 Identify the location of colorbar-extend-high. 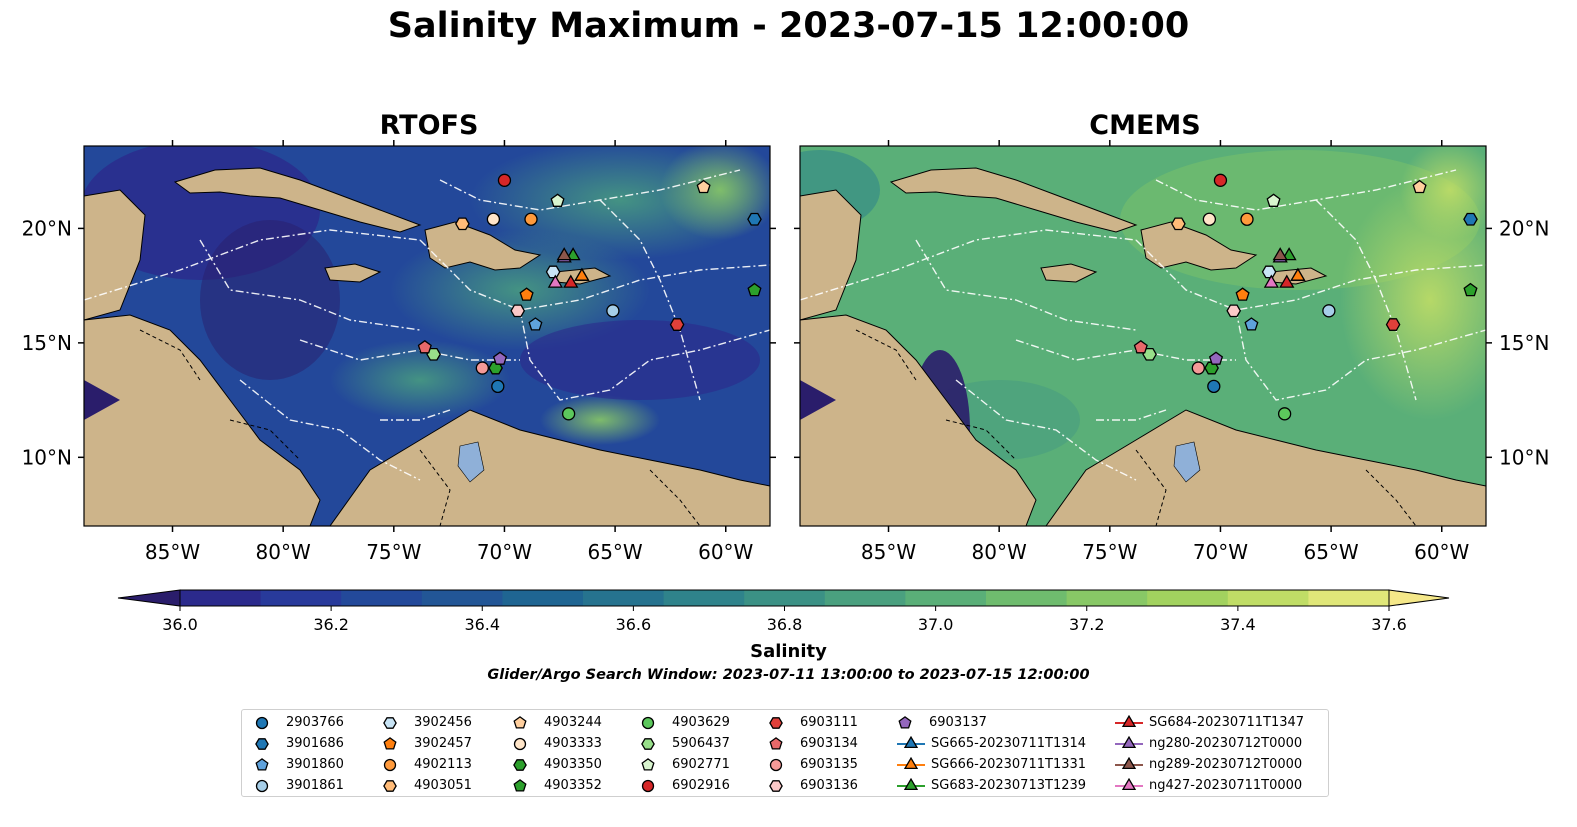
(1419, 598).